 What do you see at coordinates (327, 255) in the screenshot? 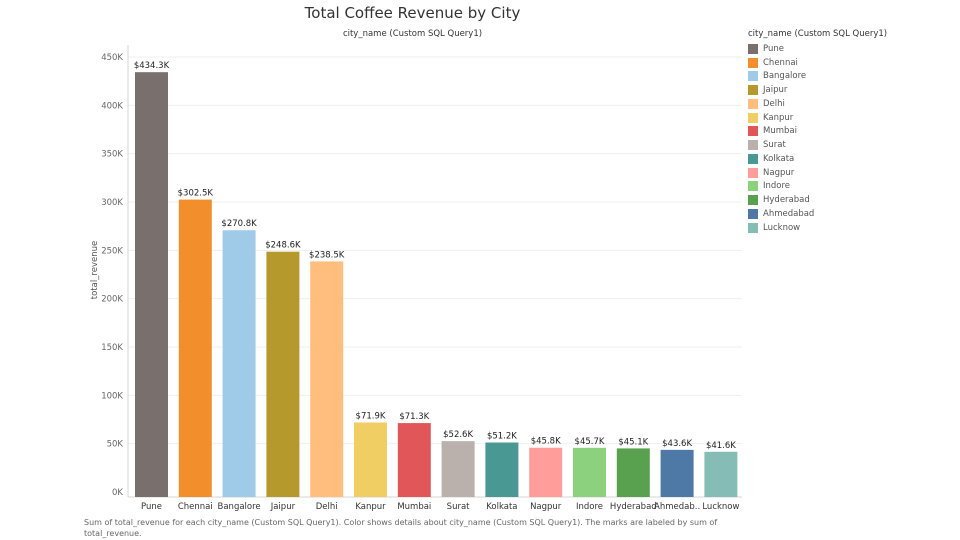
I see `data-label: $238.5K` at bounding box center [327, 255].